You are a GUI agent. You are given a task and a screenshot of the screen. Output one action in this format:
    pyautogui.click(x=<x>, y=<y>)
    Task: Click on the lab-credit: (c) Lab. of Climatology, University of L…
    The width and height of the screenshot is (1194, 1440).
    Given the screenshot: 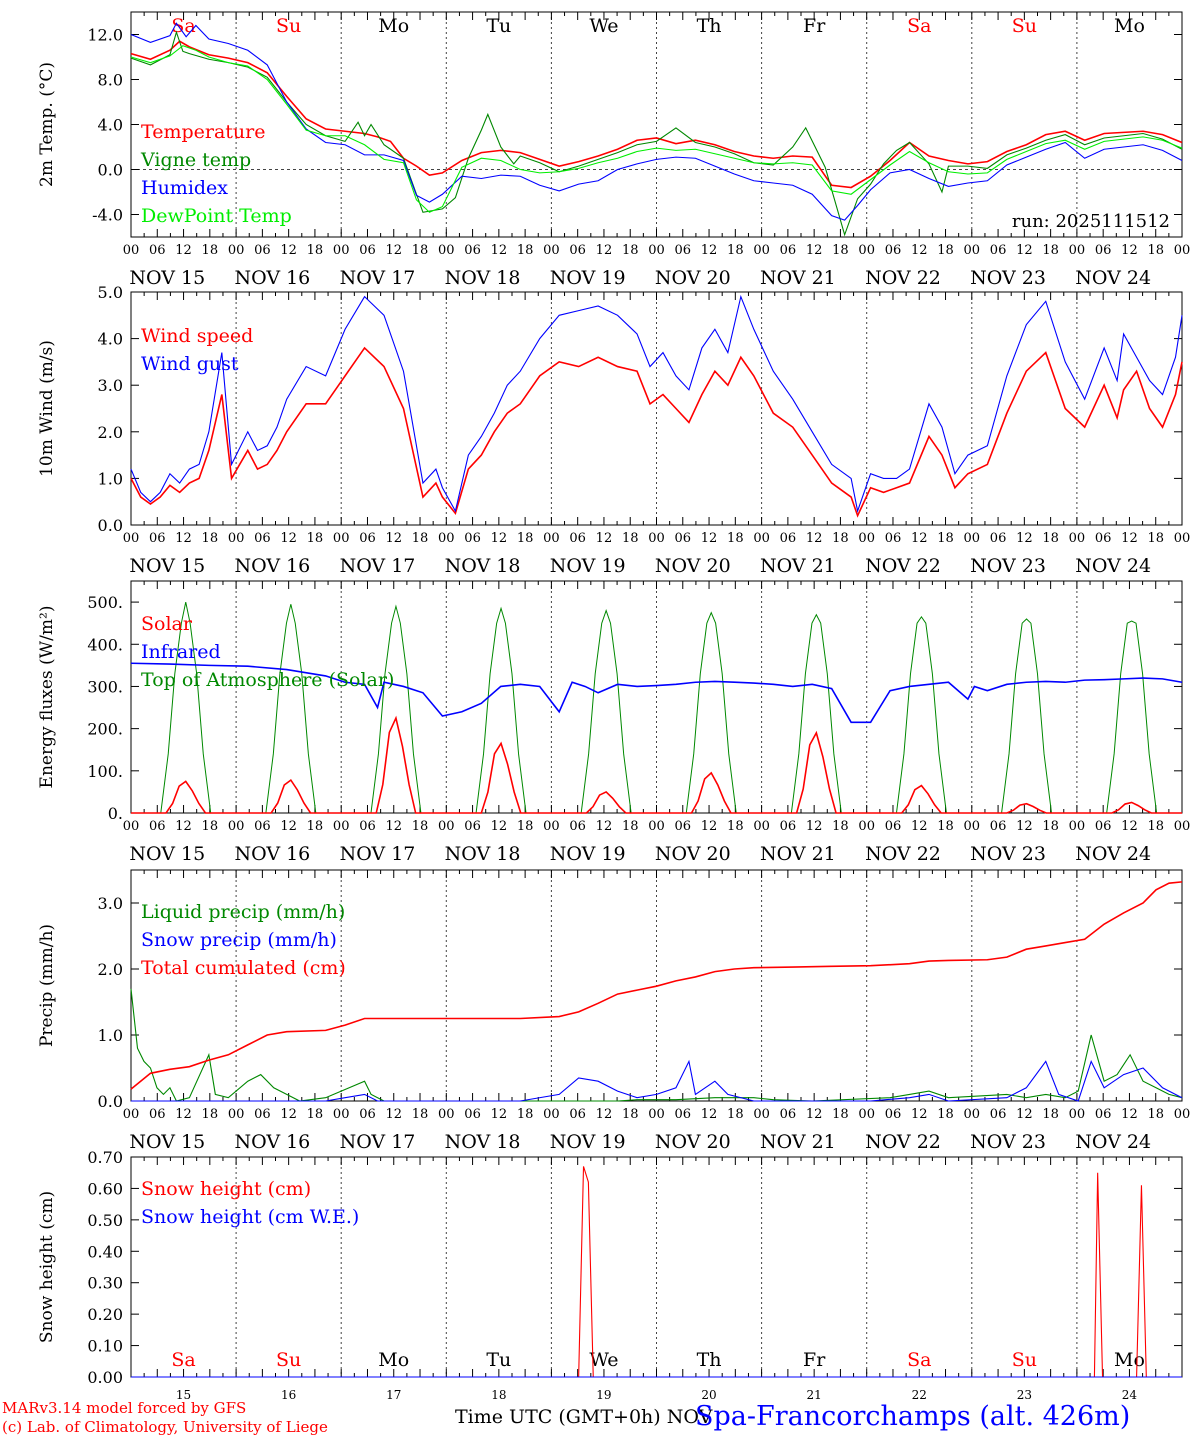 What is the action you would take?
    pyautogui.click(x=165, y=1427)
    